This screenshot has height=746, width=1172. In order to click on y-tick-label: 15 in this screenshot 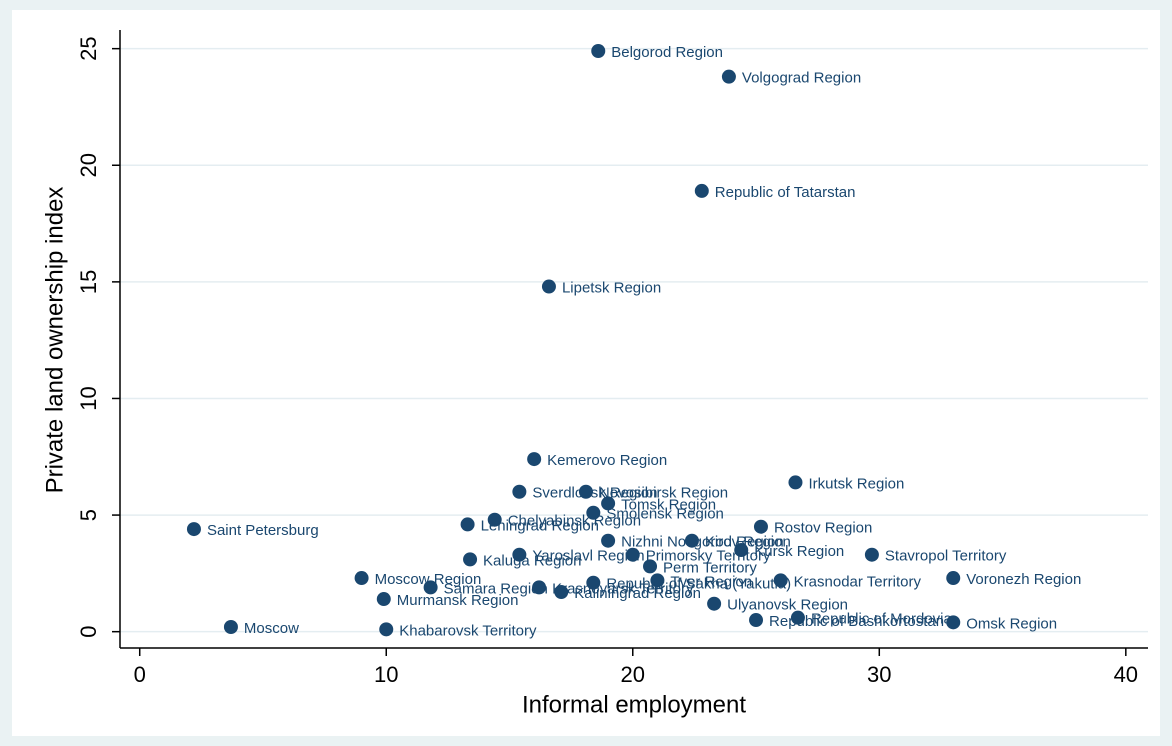, I will do `click(88, 282)`.